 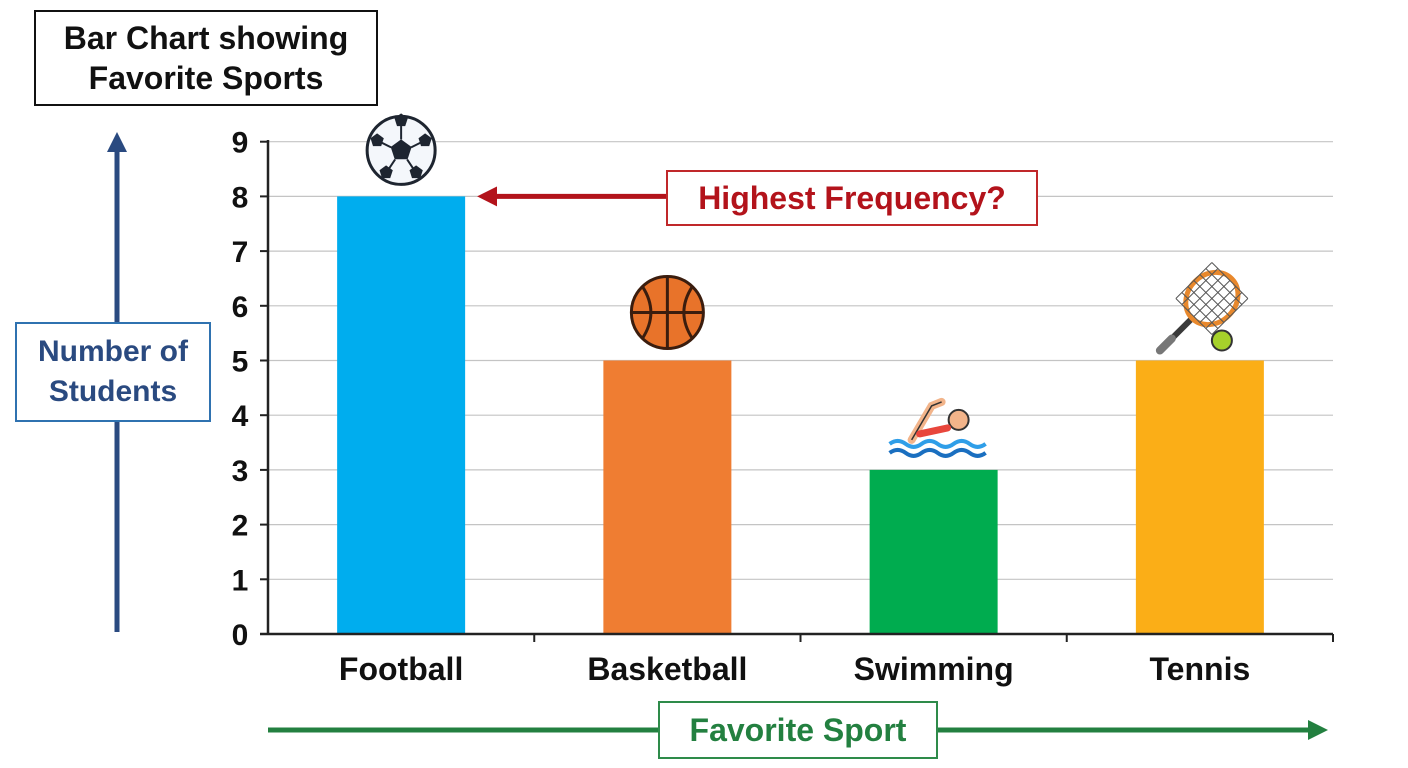 What do you see at coordinates (401, 415) in the screenshot?
I see `bar-football` at bounding box center [401, 415].